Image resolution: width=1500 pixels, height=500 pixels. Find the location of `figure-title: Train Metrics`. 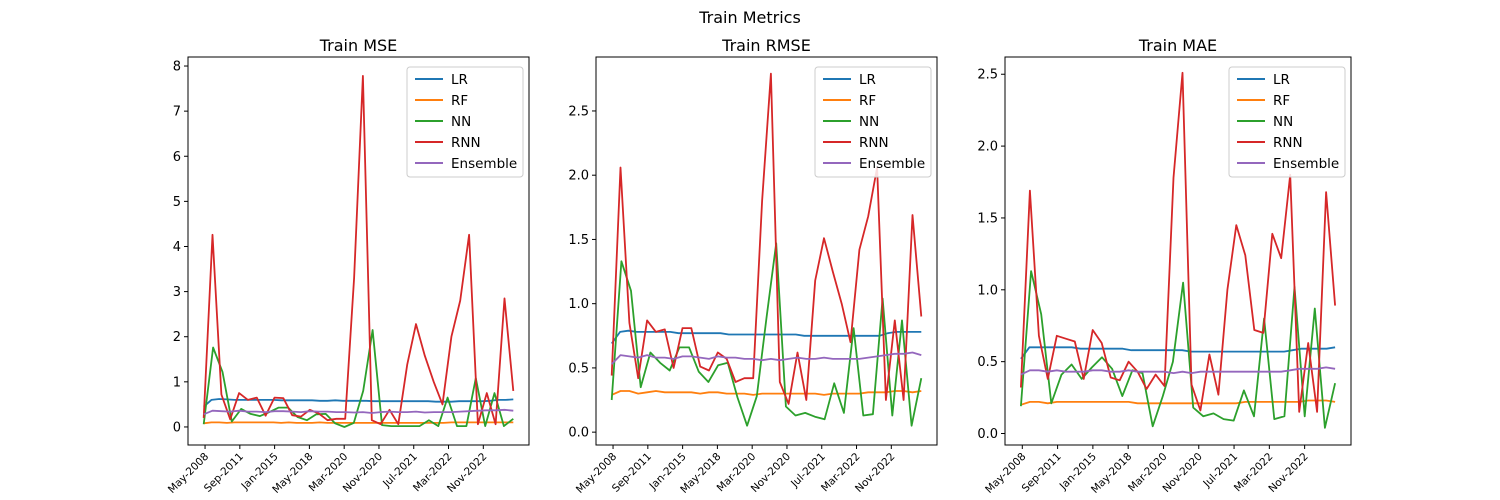

figure-title: Train Metrics is located at coordinates (749, 17).